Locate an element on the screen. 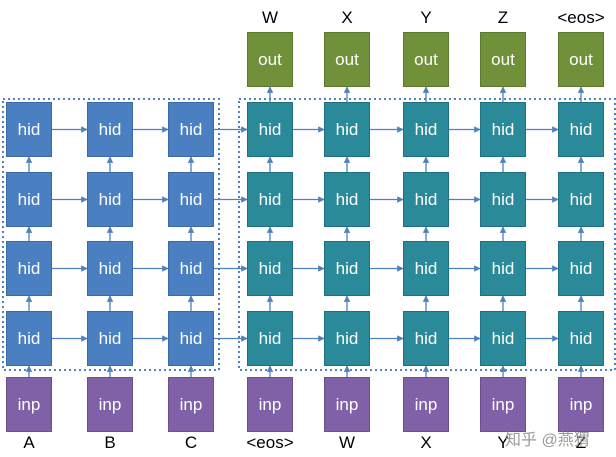  input-token-label: C is located at coordinates (191, 442).